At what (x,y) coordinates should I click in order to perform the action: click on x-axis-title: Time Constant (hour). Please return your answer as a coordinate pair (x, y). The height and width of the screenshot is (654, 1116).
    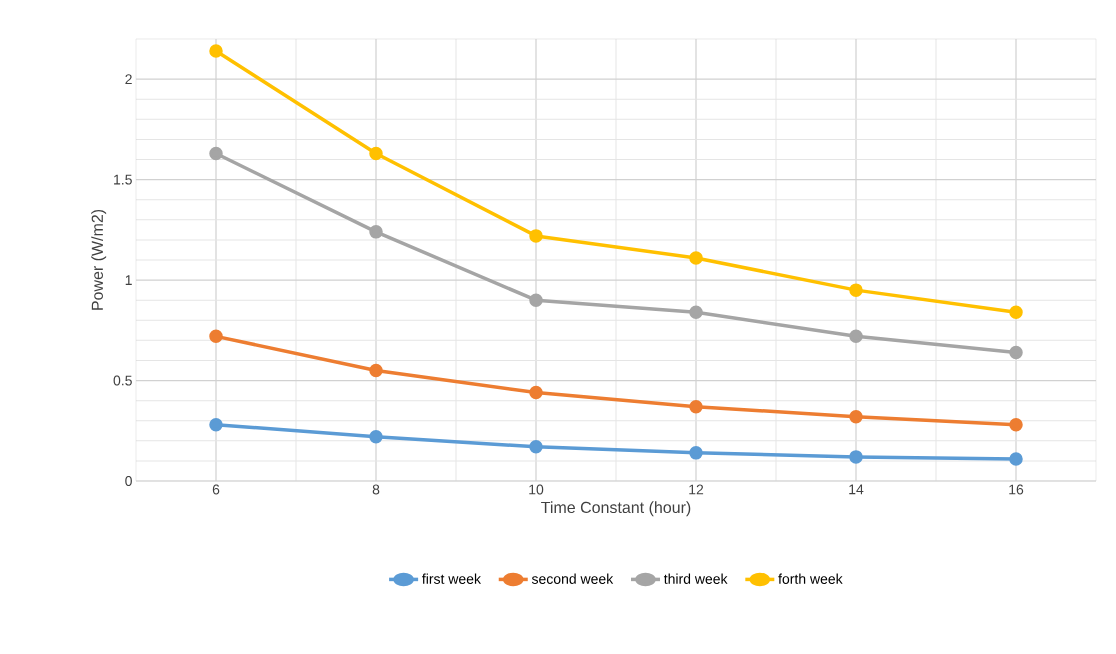
    Looking at the image, I should click on (616, 509).